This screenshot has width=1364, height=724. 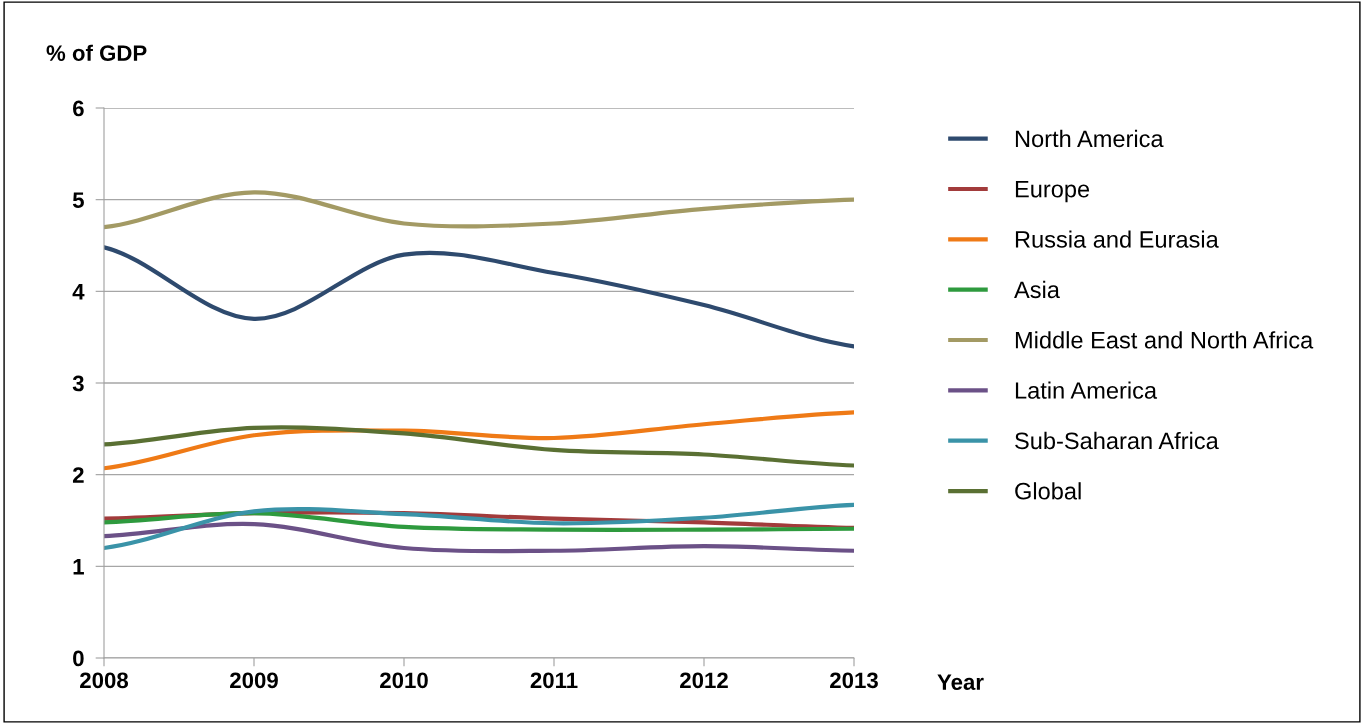 I want to click on legend-label: Russia and Eurasia, so click(x=1117, y=239).